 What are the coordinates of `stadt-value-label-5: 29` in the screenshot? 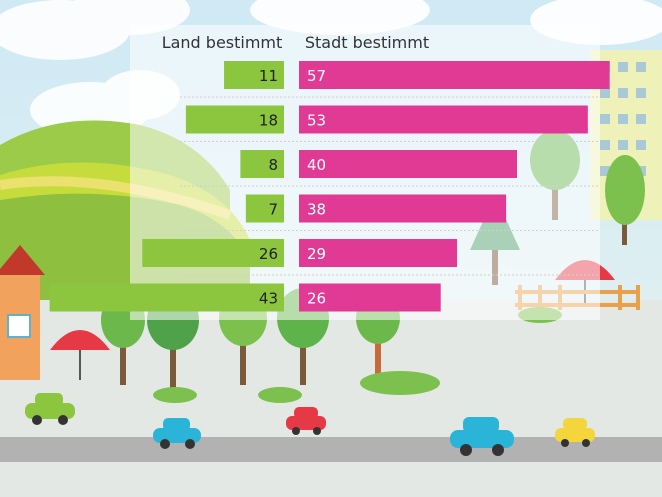 It's located at (316, 254).